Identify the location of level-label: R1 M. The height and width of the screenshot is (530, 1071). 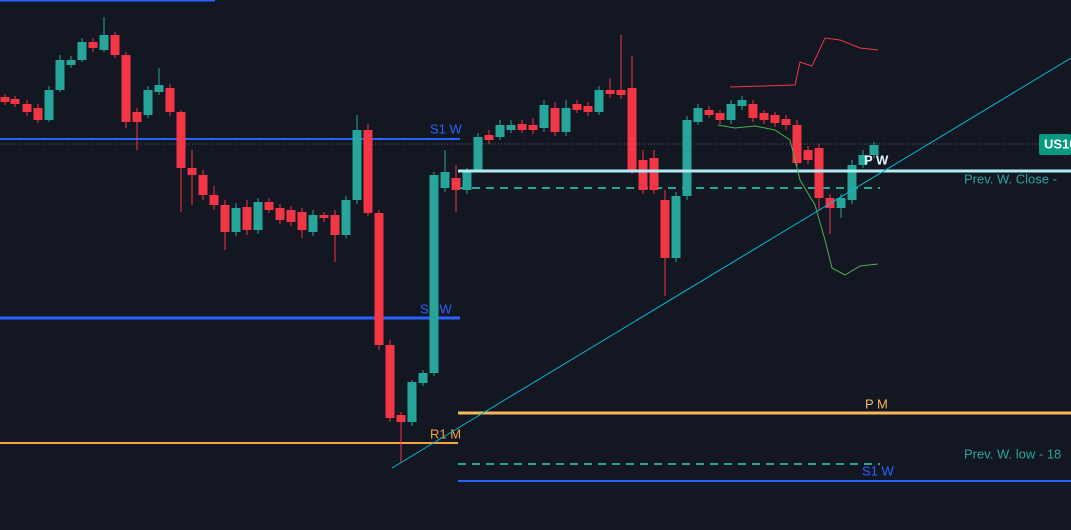
(445, 433).